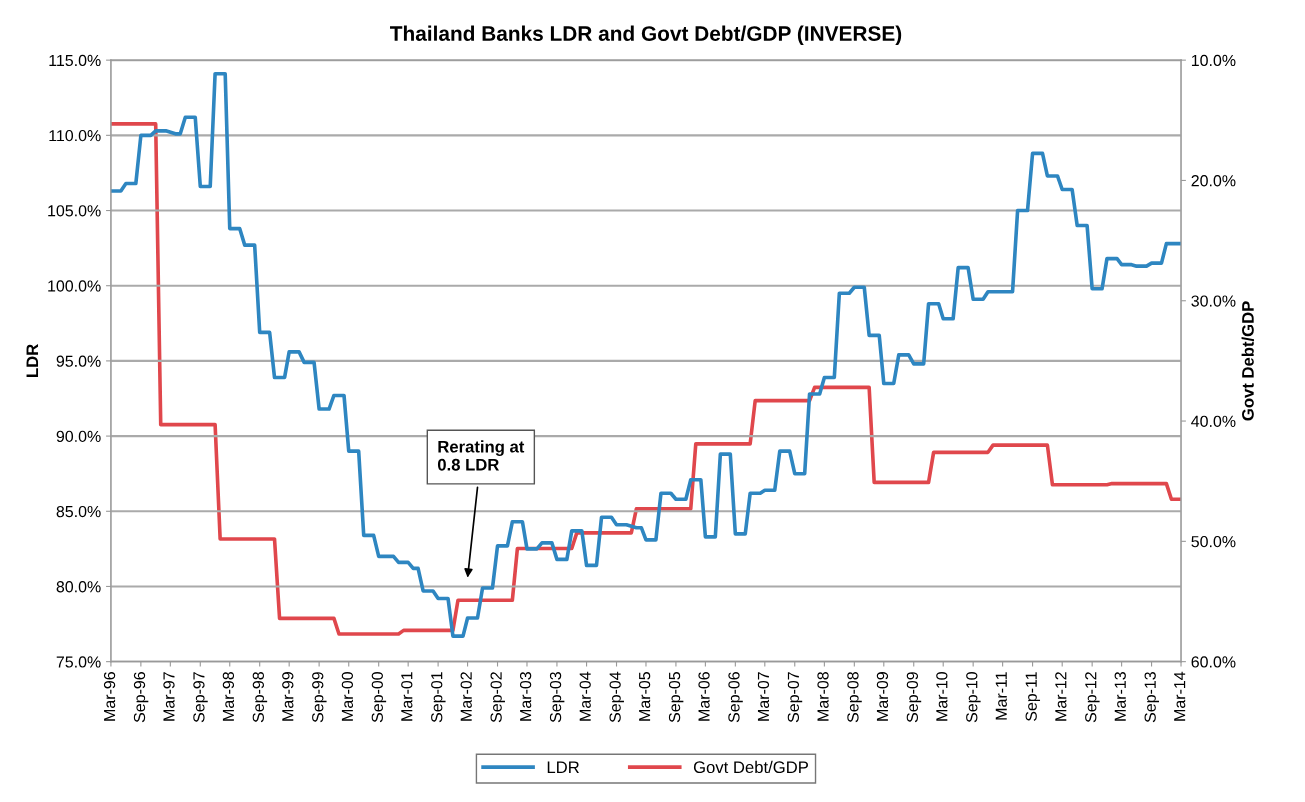 The width and height of the screenshot is (1305, 802). What do you see at coordinates (347, 696) in the screenshot?
I see `x-tick-label: Mar-00` at bounding box center [347, 696].